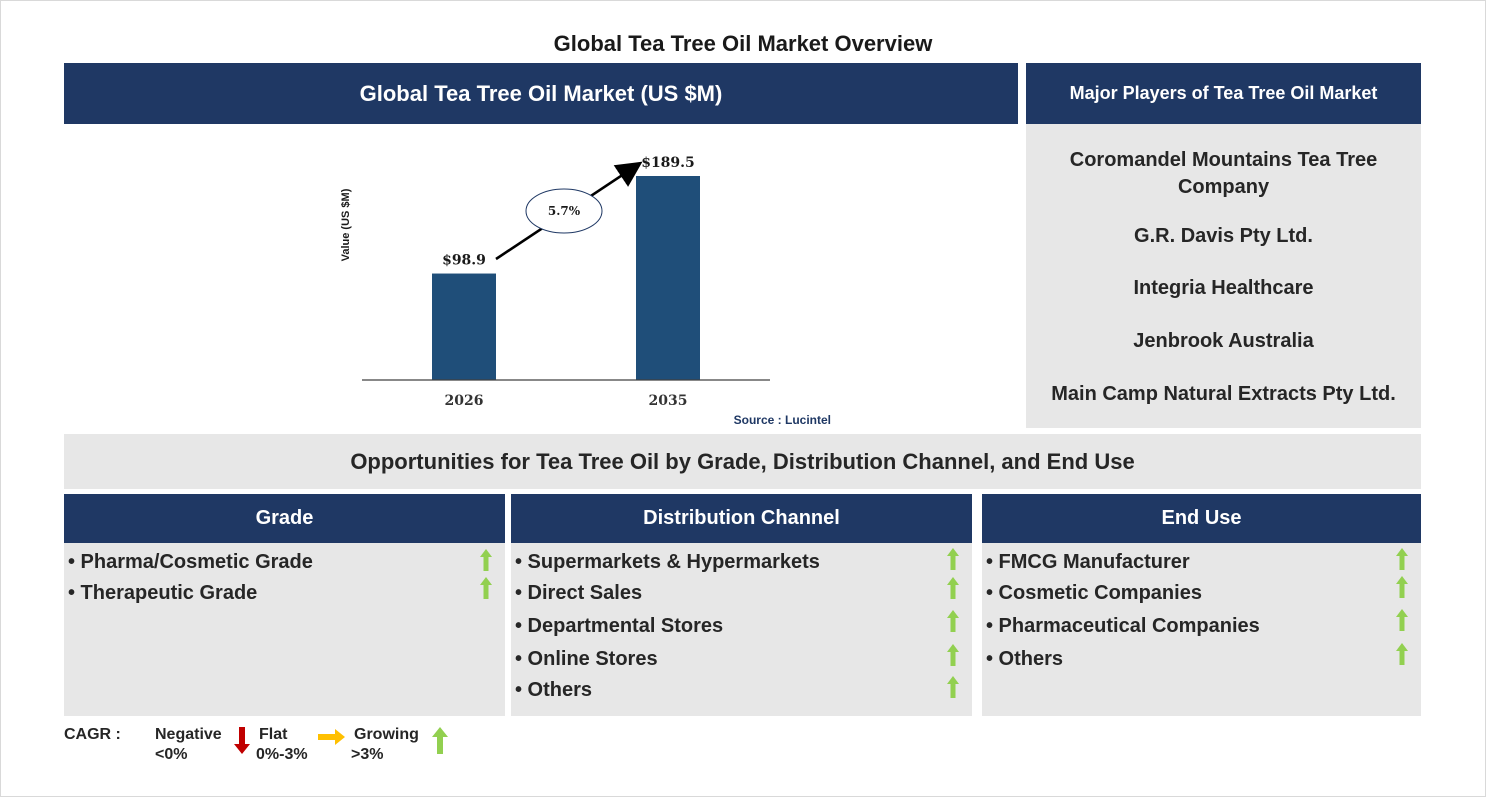  What do you see at coordinates (586, 659) in the screenshot?
I see `segment-item: • Online Stores` at bounding box center [586, 659].